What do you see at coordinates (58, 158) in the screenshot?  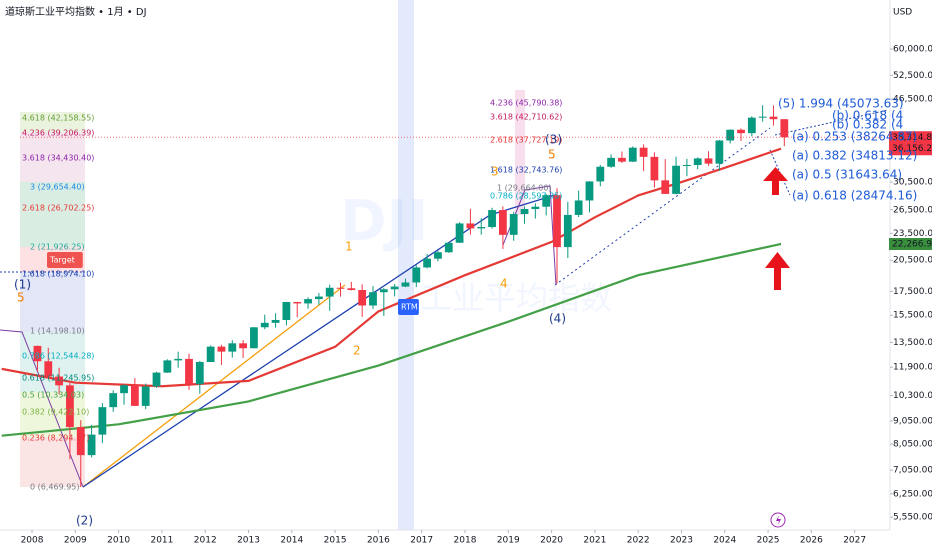 I see `annotation: 3.618 (34,430.40)` at bounding box center [58, 158].